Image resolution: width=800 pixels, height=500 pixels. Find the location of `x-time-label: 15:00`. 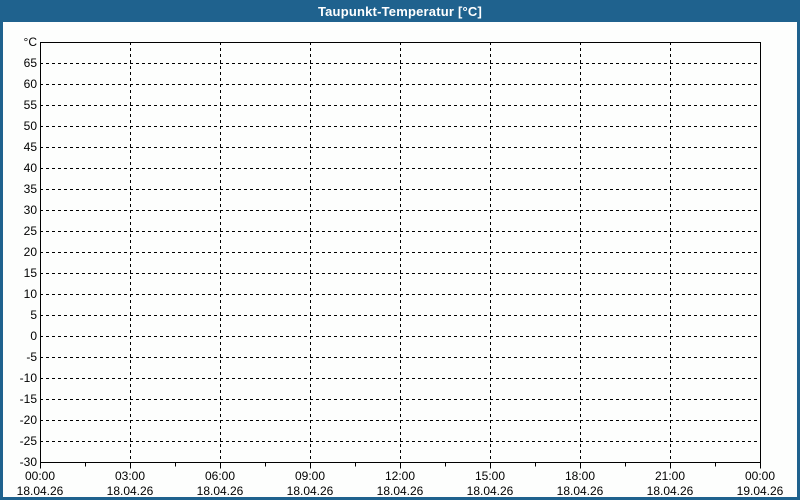

x-time-label: 15:00 is located at coordinates (490, 476).